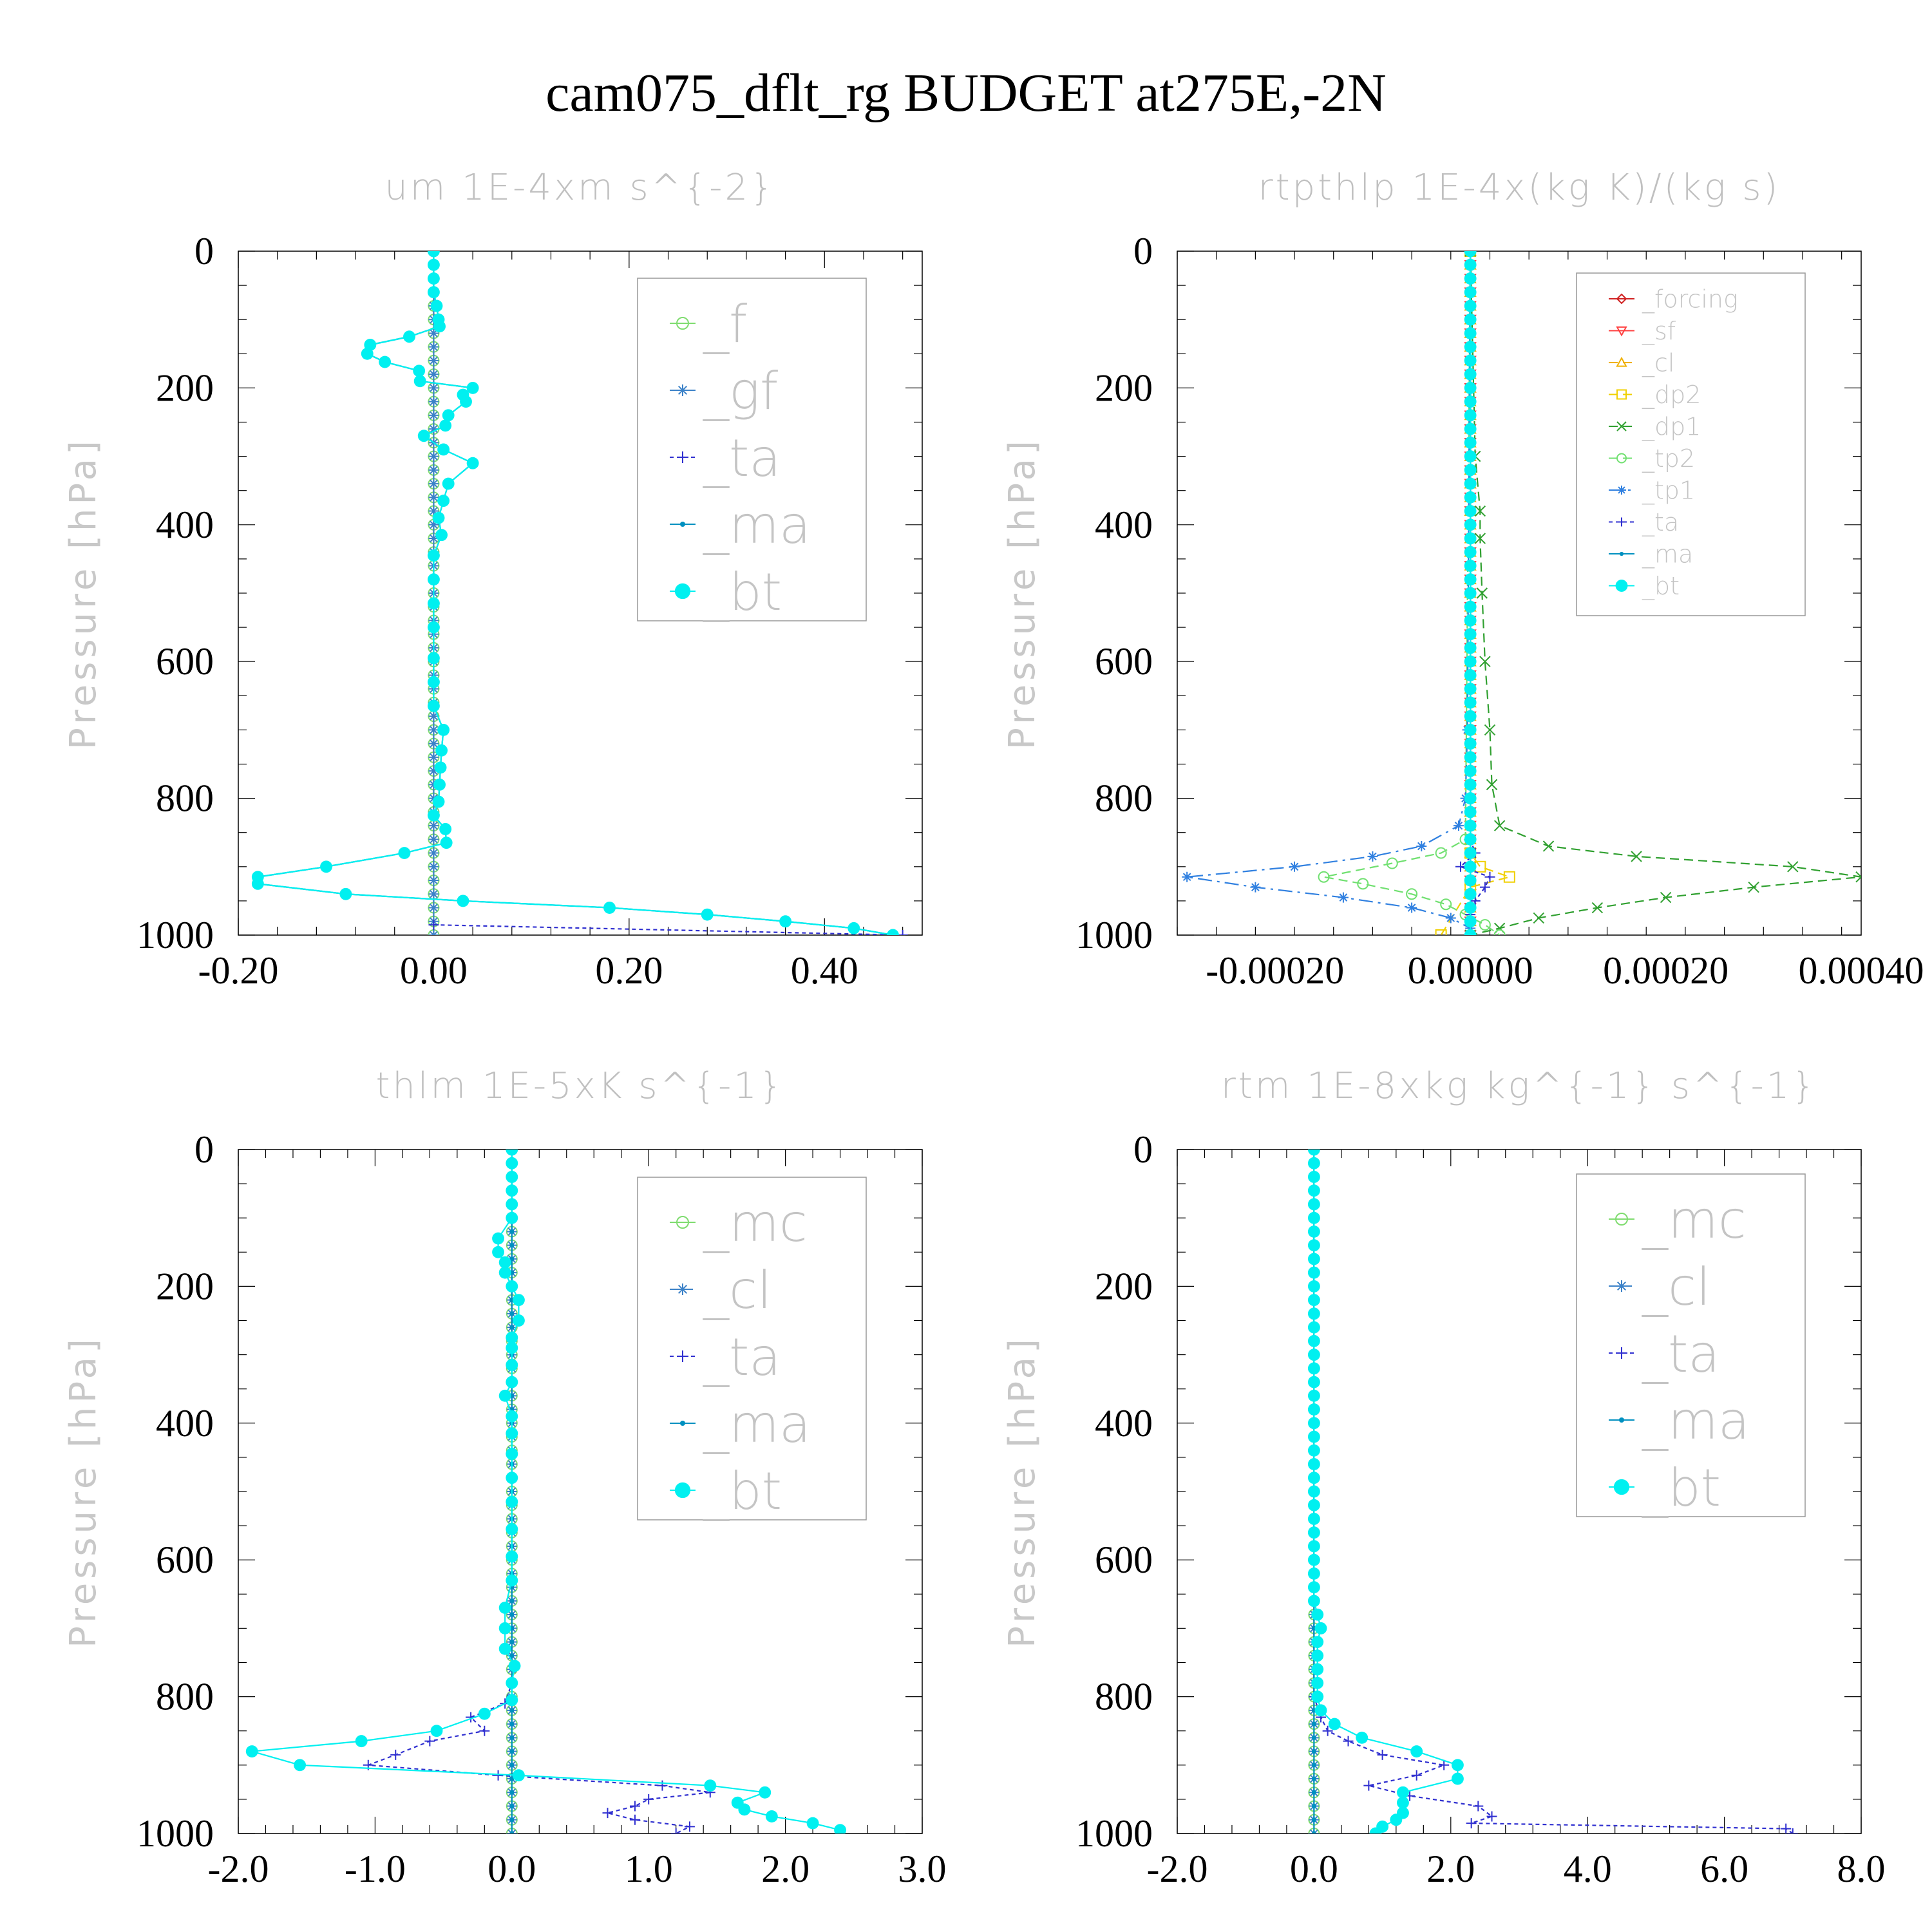 This screenshot has height=1932, width=1932. I want to click on y-tick-label: 600, so click(1124, 661).